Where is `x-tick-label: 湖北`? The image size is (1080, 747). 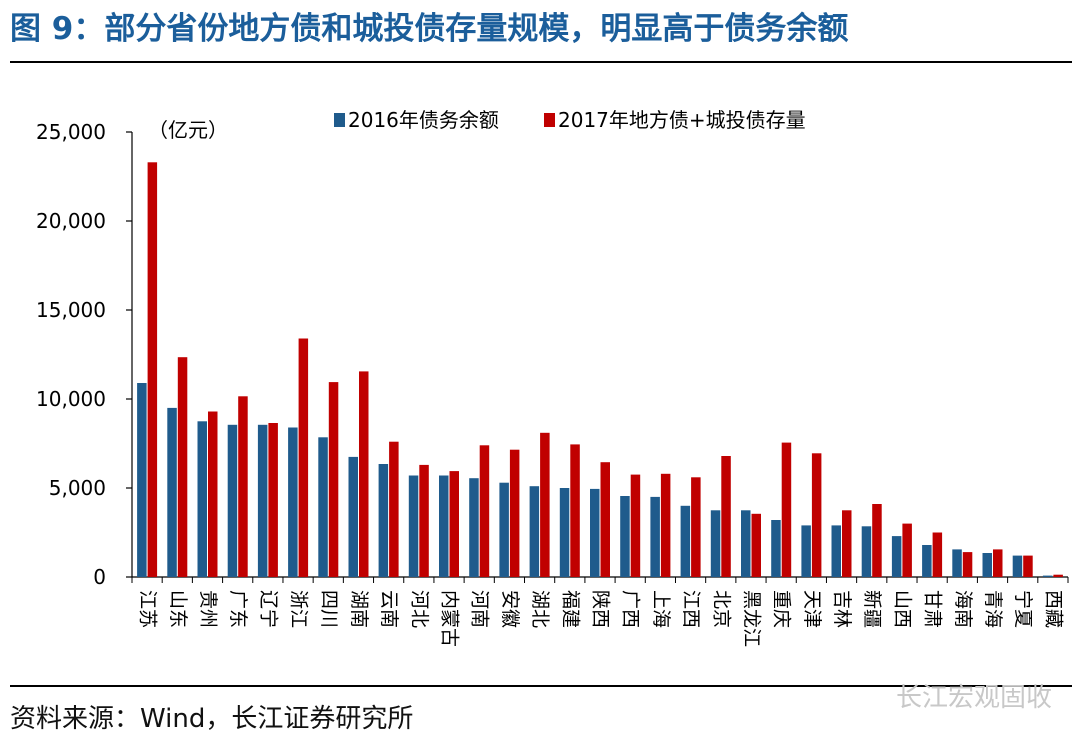 x-tick-label: 湖北 is located at coordinates (540, 609).